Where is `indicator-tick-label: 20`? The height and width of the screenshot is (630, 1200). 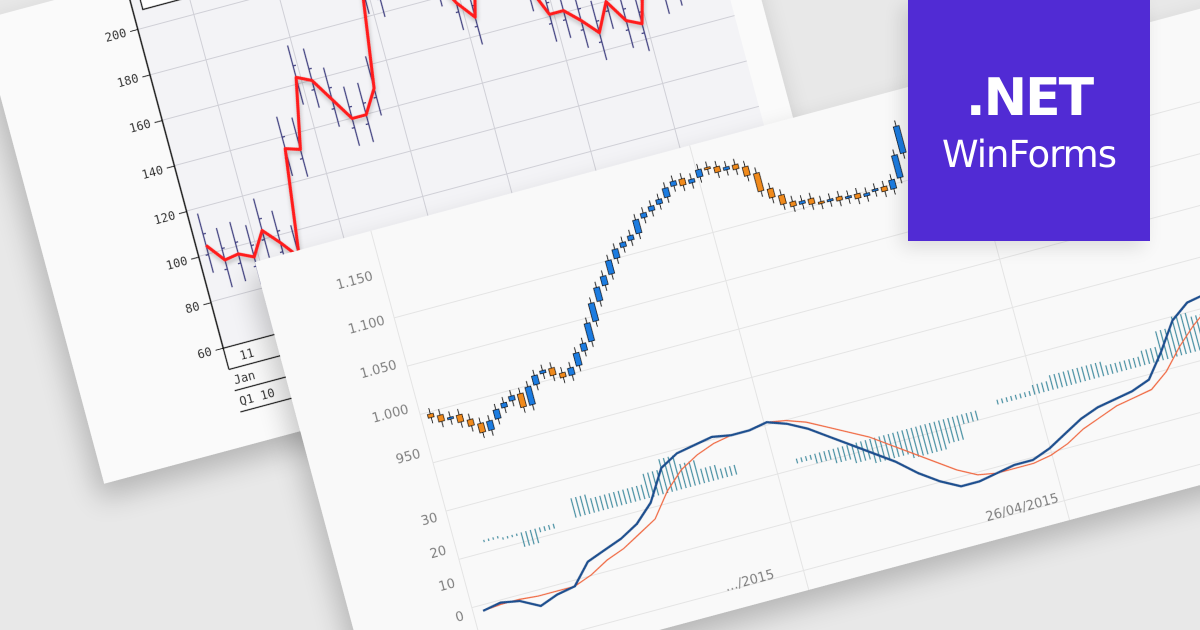 indicator-tick-label: 20 is located at coordinates (438, 553).